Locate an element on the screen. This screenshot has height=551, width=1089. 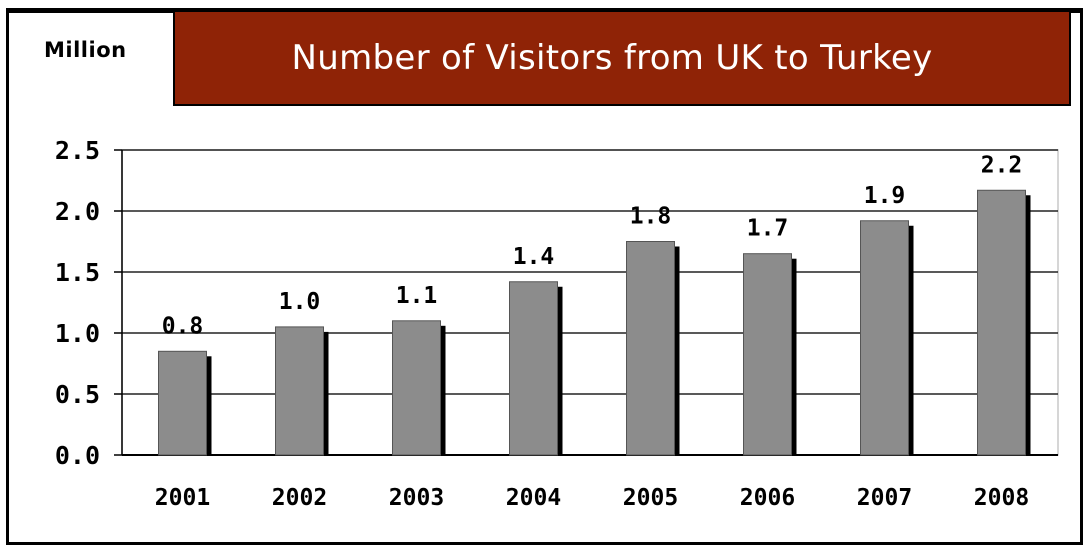
x-tick-label: 2006 is located at coordinates (767, 498).